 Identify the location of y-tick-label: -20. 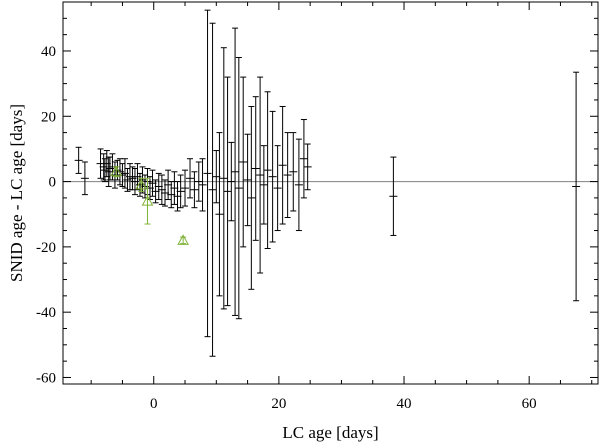
(46, 248).